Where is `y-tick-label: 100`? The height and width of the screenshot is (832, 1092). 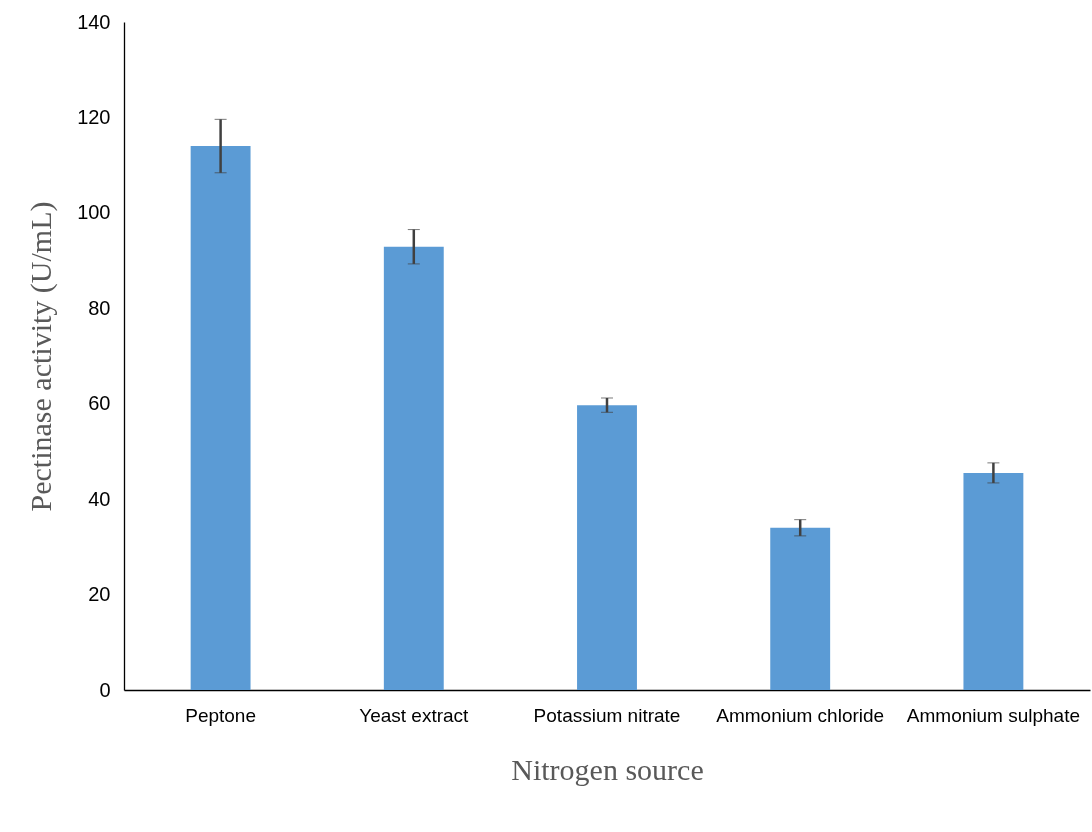 y-tick-label: 100 is located at coordinates (94, 212).